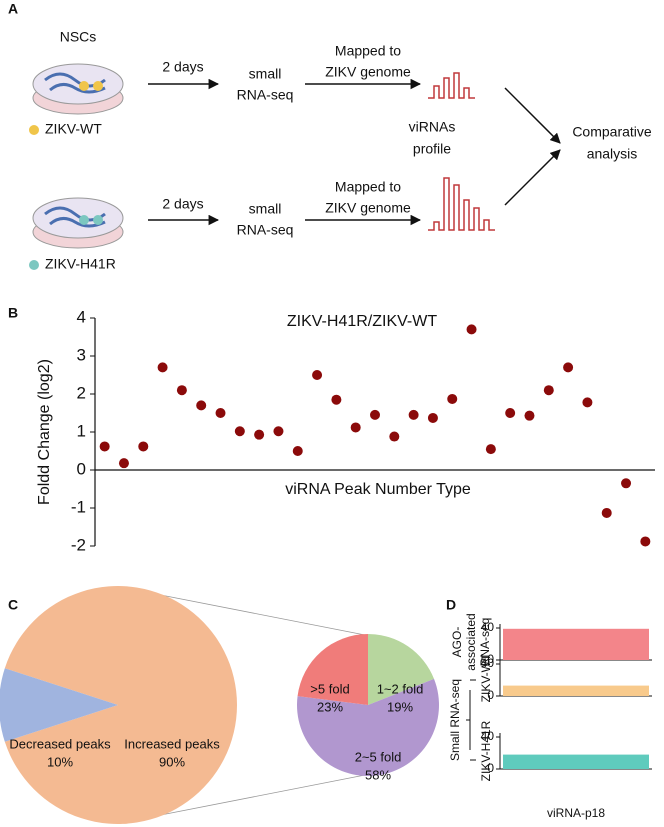 This screenshot has height=827, width=664. Describe the element at coordinates (81, 354) in the screenshot. I see `y-tick-label: 3` at that location.